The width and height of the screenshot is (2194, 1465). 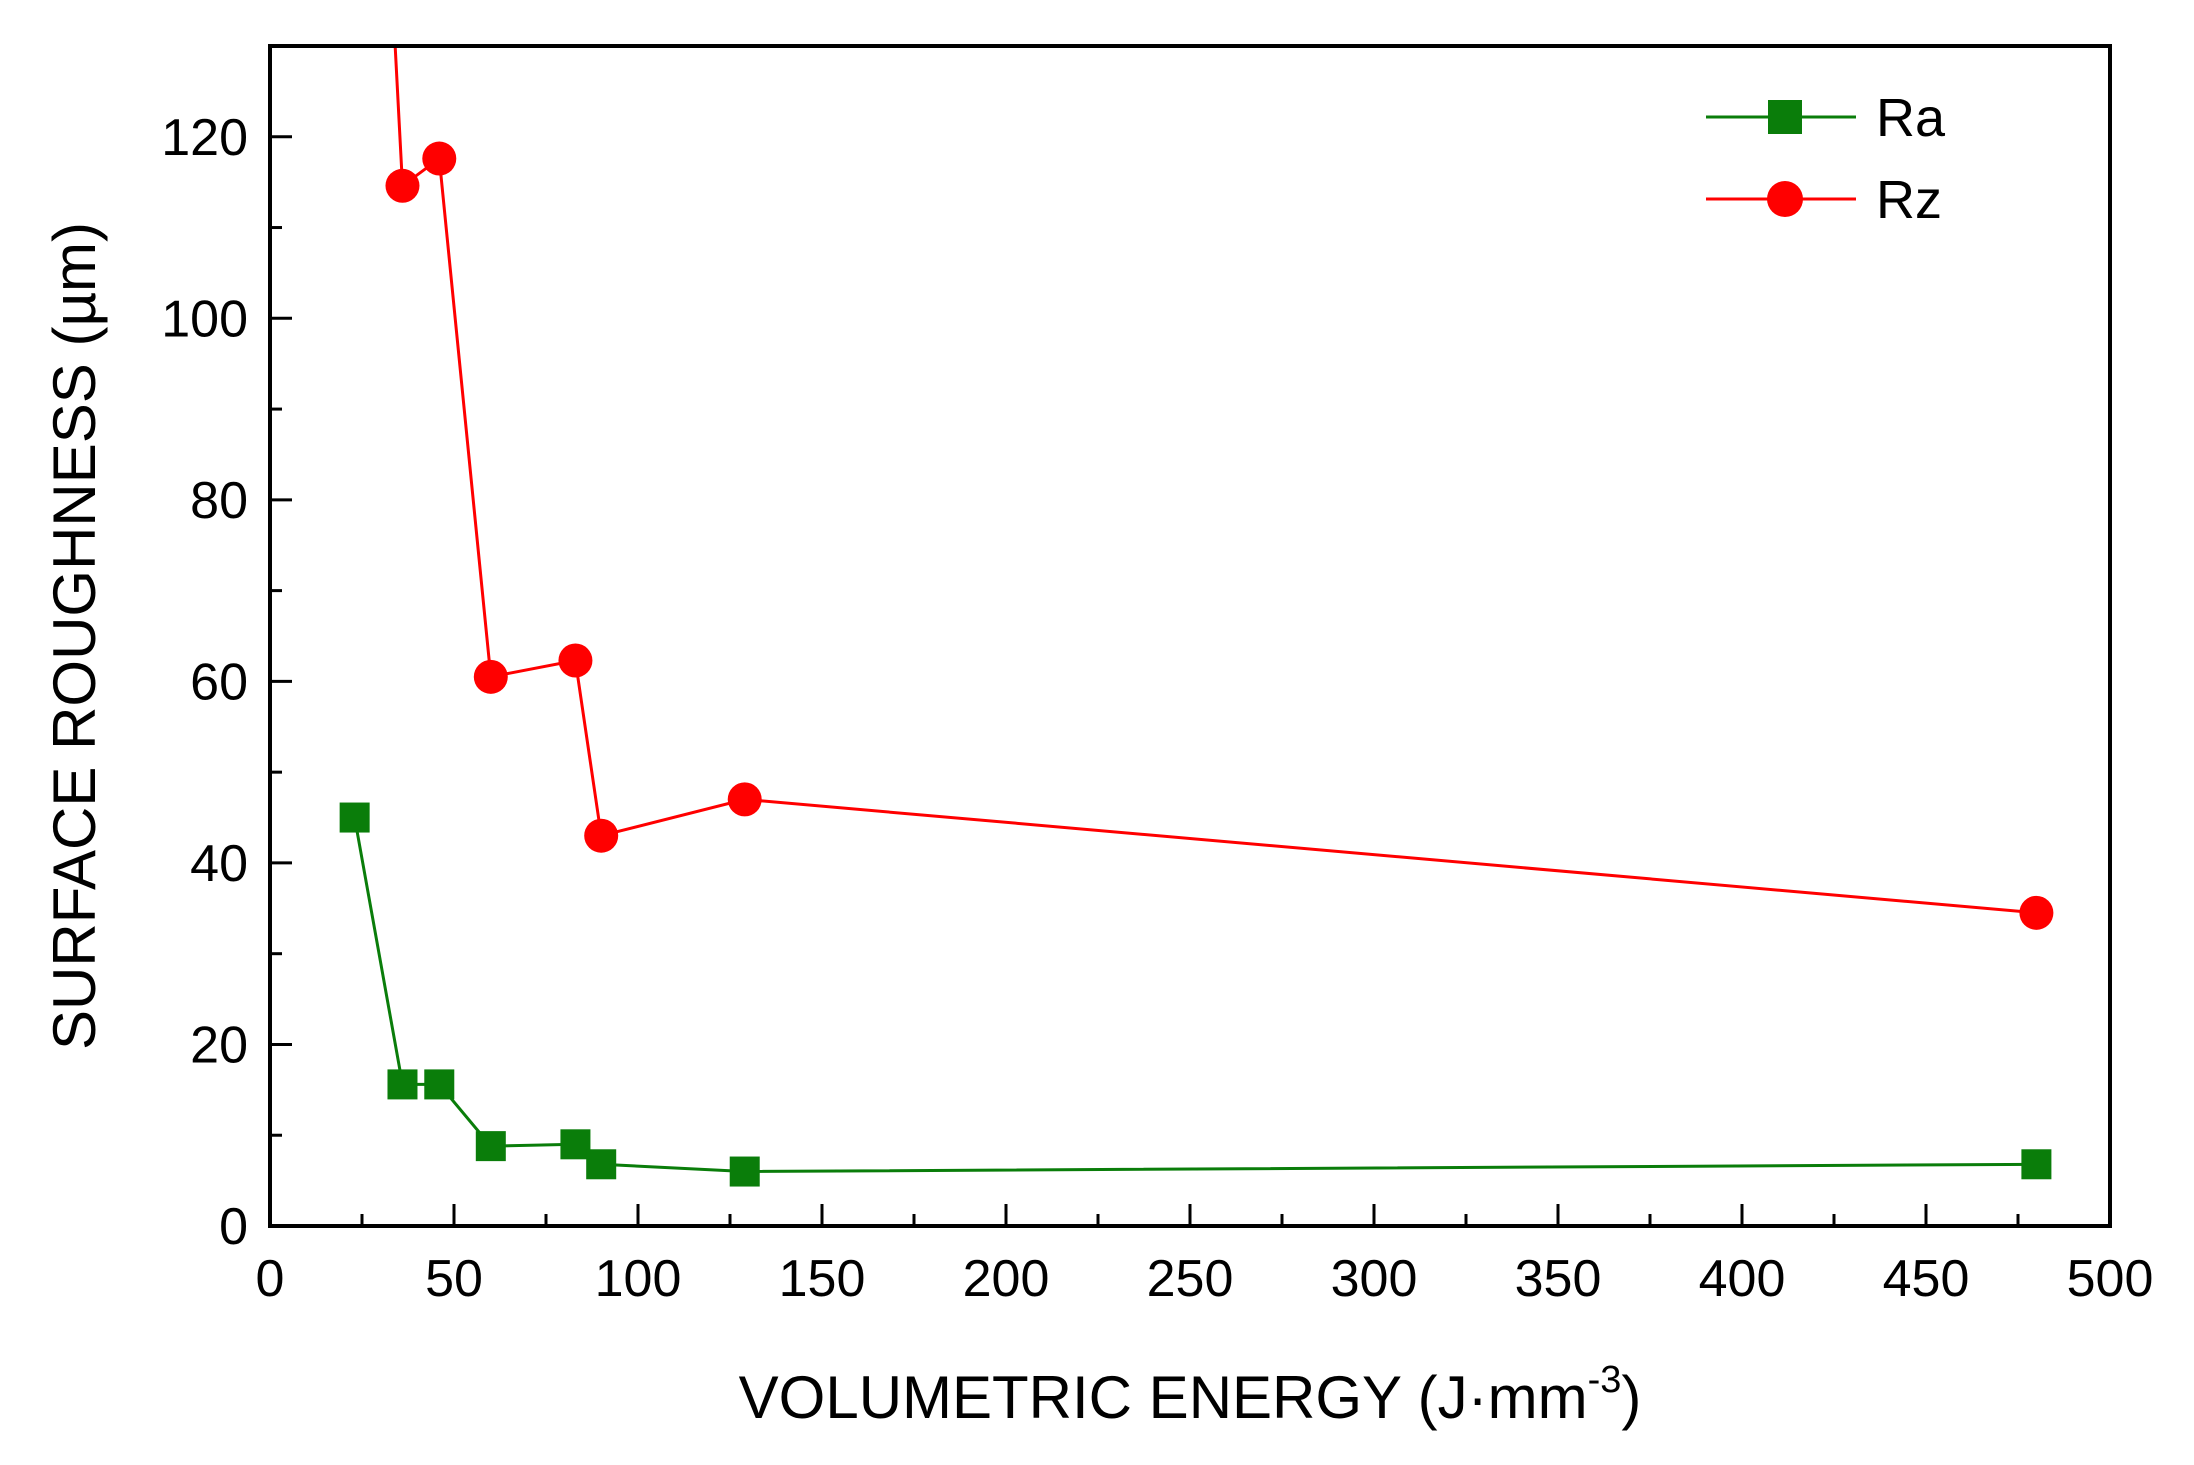 What do you see at coordinates (1558, 1279) in the screenshot?
I see `x-tick-label: 350` at bounding box center [1558, 1279].